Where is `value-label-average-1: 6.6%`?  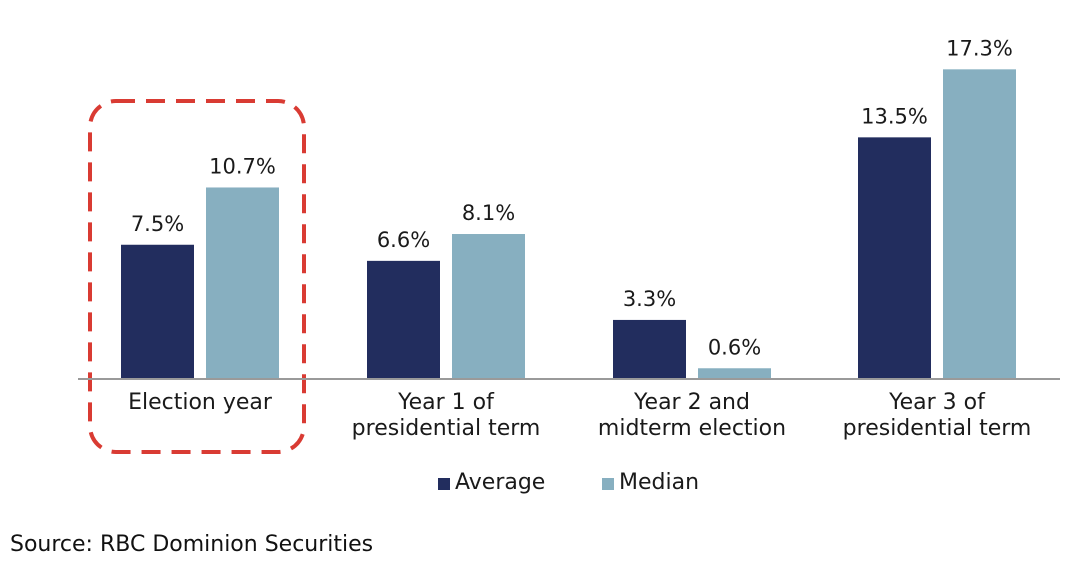
value-label-average-1: 6.6% is located at coordinates (403, 240).